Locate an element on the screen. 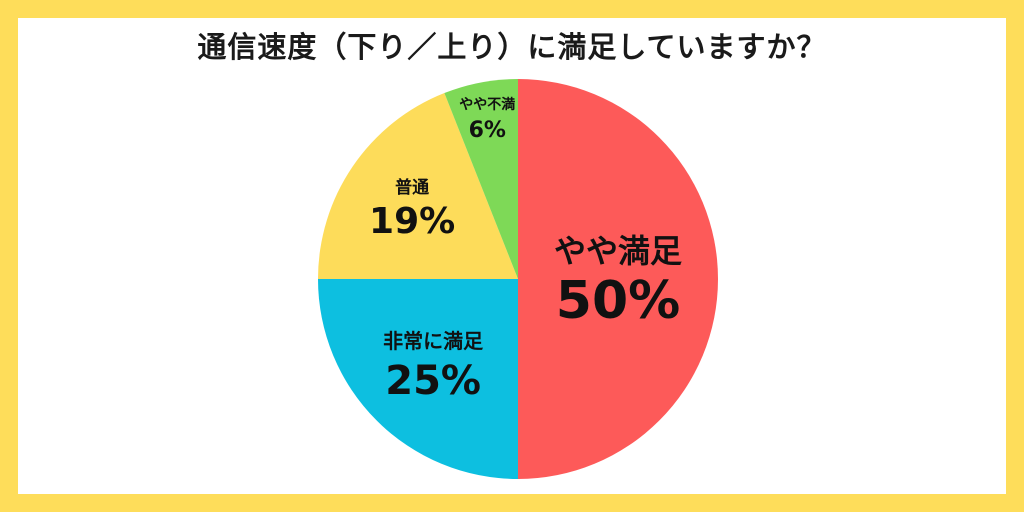 The image size is (1024, 512). slice-percent: 19% is located at coordinates (412, 221).